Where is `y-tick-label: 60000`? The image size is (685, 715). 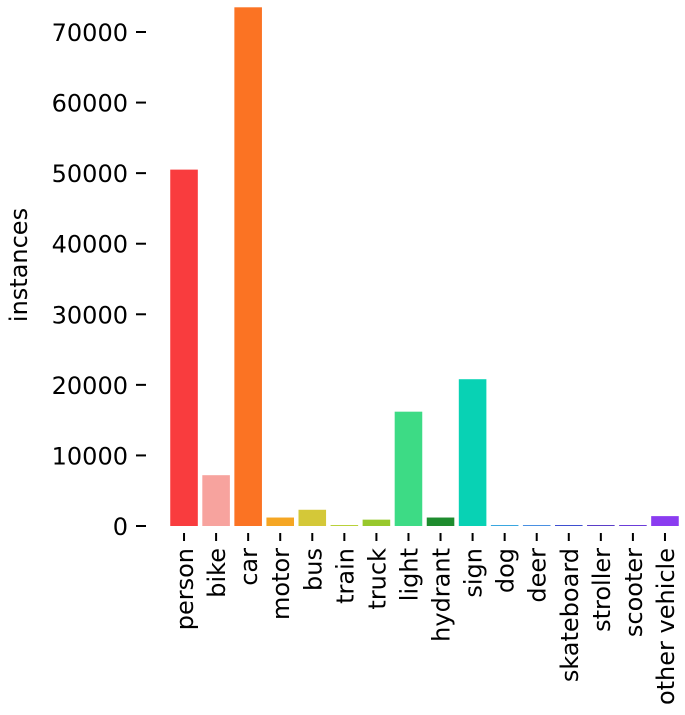 y-tick-label: 60000 is located at coordinates (90, 104).